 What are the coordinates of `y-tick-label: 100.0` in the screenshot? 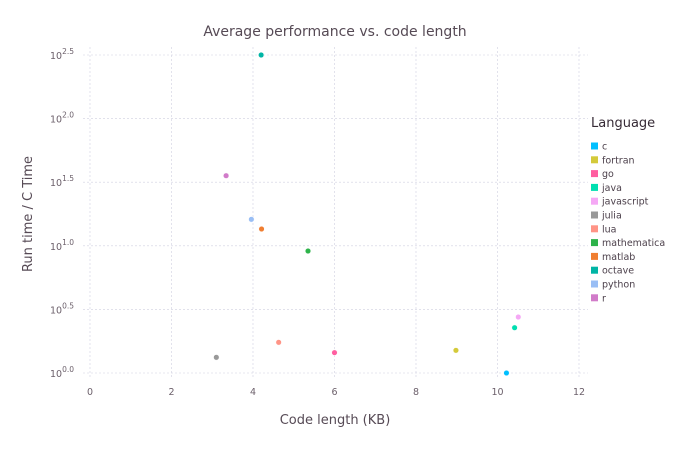 It's located at (62, 372).